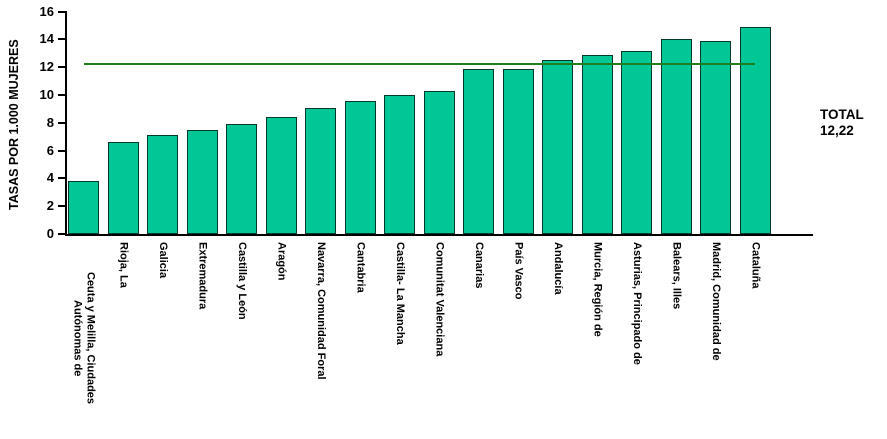 This screenshot has height=439, width=887. Describe the element at coordinates (842, 114) in the screenshot. I see `total-annotation-label: TOTAL` at that location.